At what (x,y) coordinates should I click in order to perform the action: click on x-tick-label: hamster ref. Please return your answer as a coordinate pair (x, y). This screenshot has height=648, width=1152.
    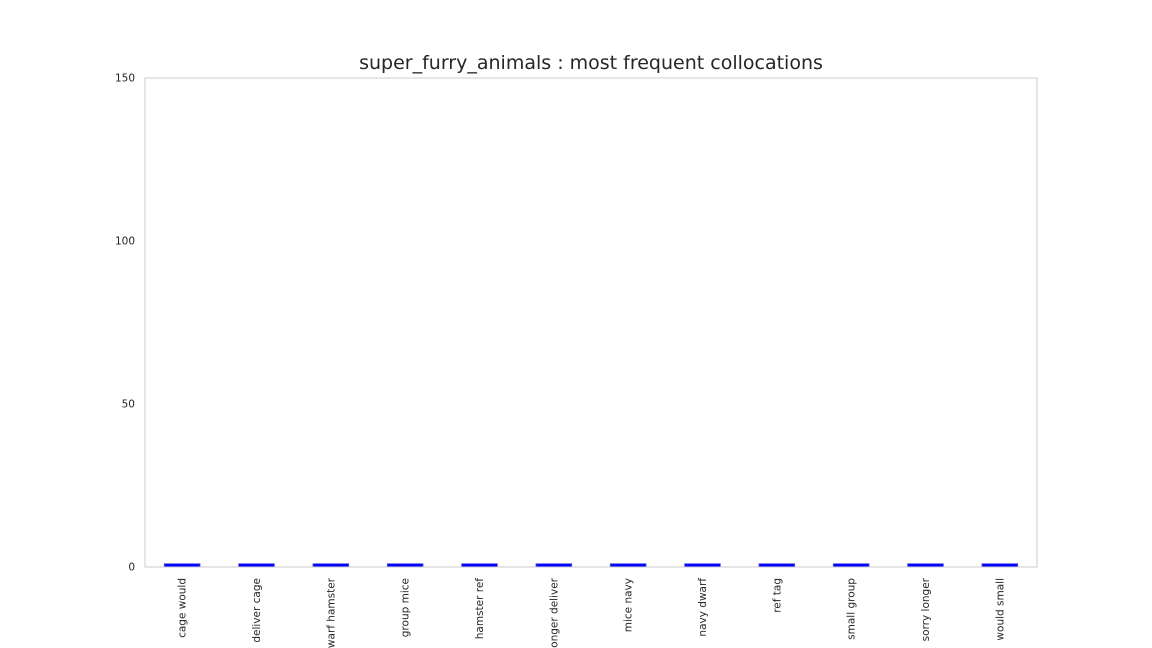
    Looking at the image, I should click on (480, 609).